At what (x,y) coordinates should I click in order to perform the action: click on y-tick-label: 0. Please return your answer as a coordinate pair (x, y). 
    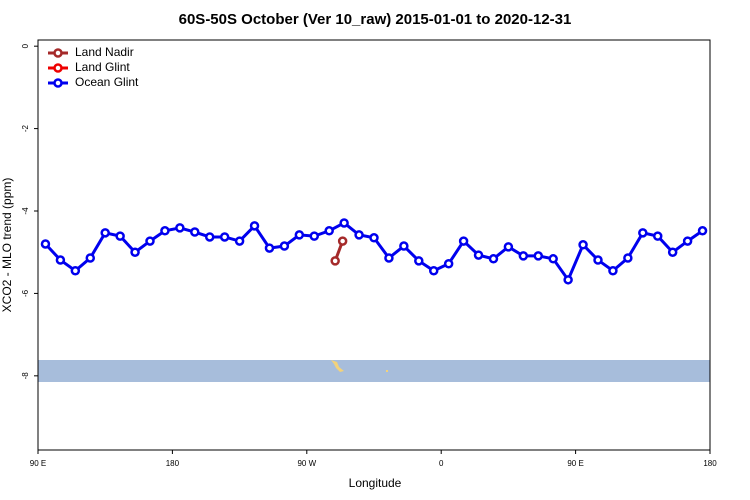
    Looking at the image, I should click on (25, 45).